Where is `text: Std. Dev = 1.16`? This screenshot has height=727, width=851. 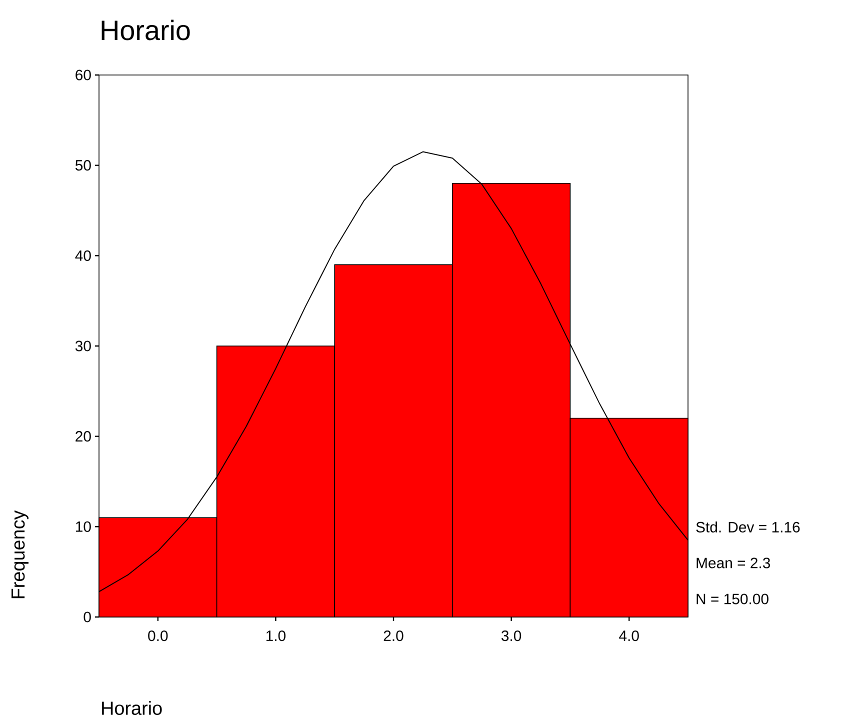 text: Std. Dev = 1.16 is located at coordinates (748, 526).